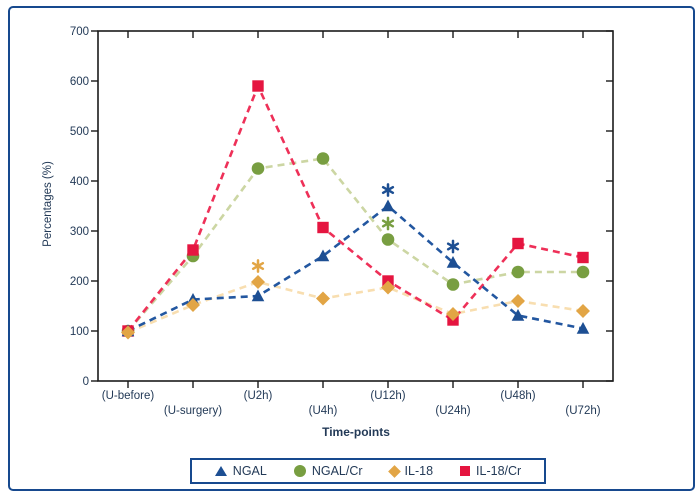 The height and width of the screenshot is (498, 700). I want to click on y-axis-tick-label: 100, so click(79, 332).